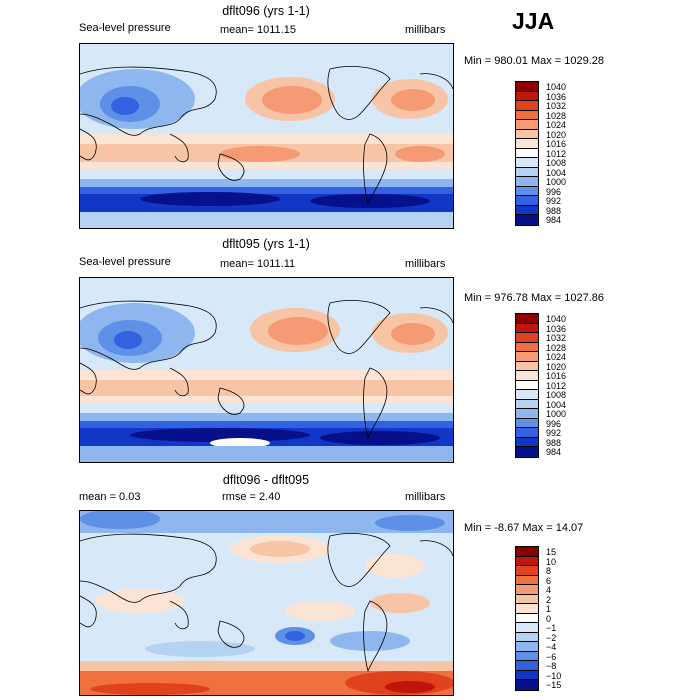 The width and height of the screenshot is (700, 700). What do you see at coordinates (425, 264) in the screenshot?
I see `panel2-units: millibars` at bounding box center [425, 264].